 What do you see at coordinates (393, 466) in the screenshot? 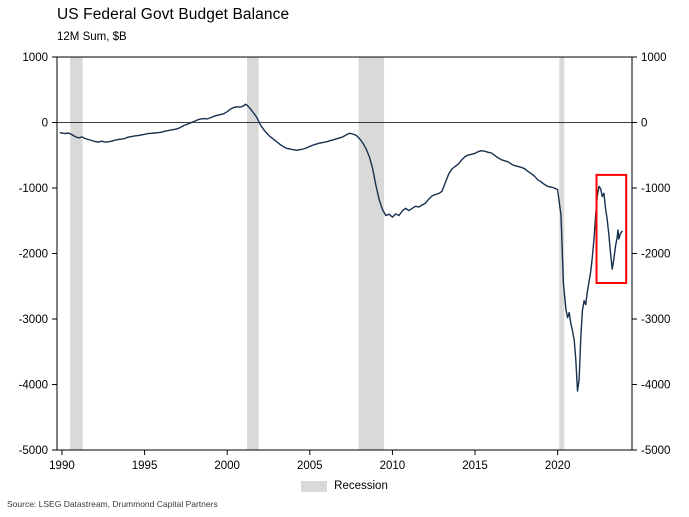
I see `svg-text: 2010` at bounding box center [393, 466].